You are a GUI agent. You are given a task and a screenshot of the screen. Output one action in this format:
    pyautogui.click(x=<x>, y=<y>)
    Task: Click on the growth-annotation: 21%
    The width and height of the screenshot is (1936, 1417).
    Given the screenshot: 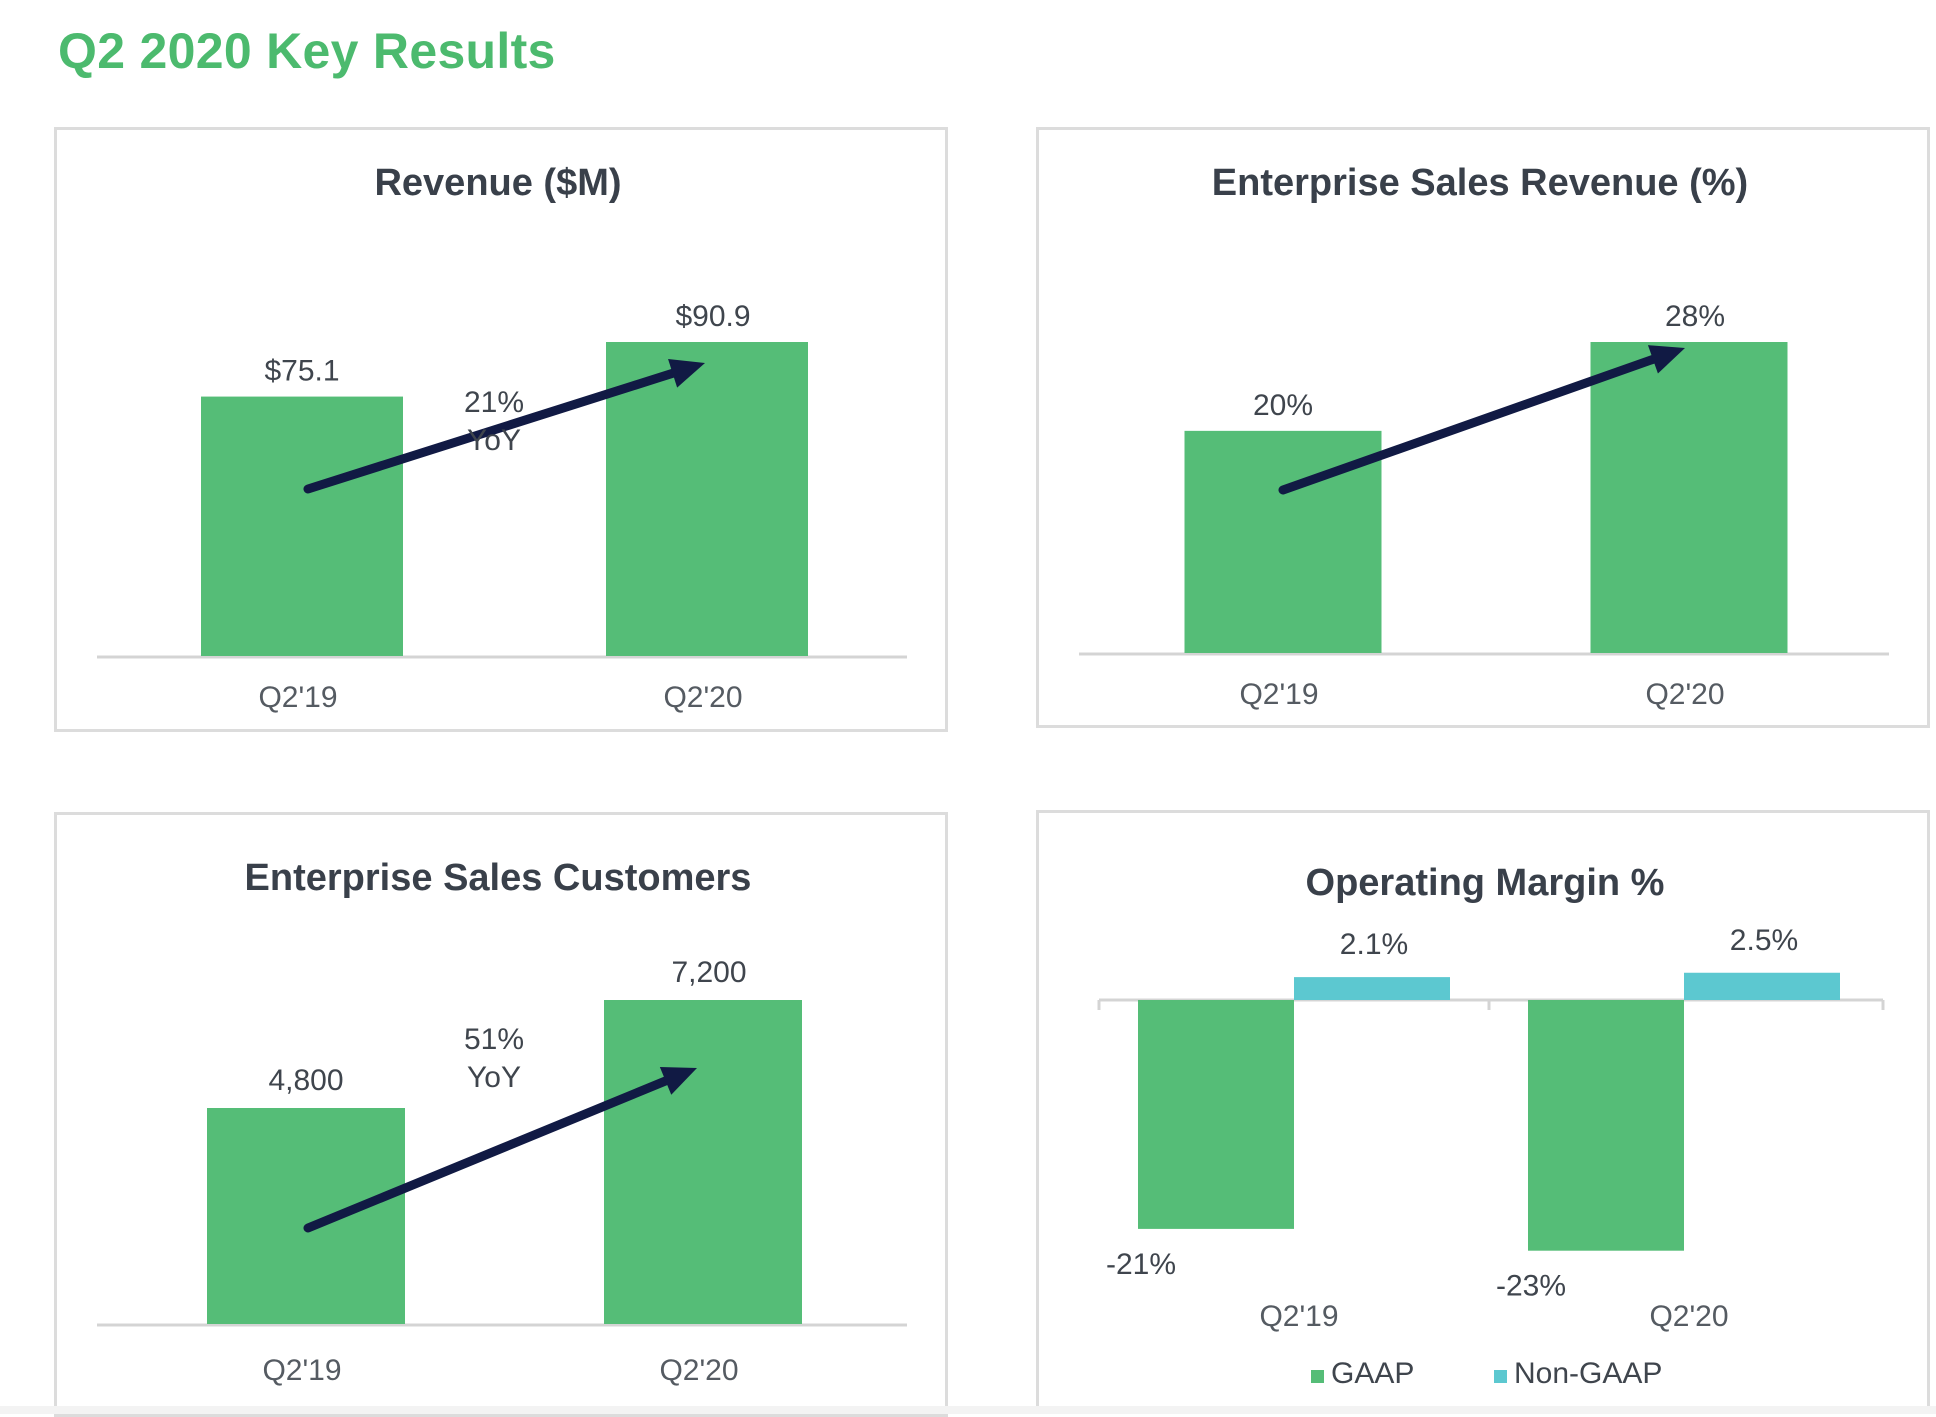 What is the action you would take?
    pyautogui.click(x=494, y=402)
    